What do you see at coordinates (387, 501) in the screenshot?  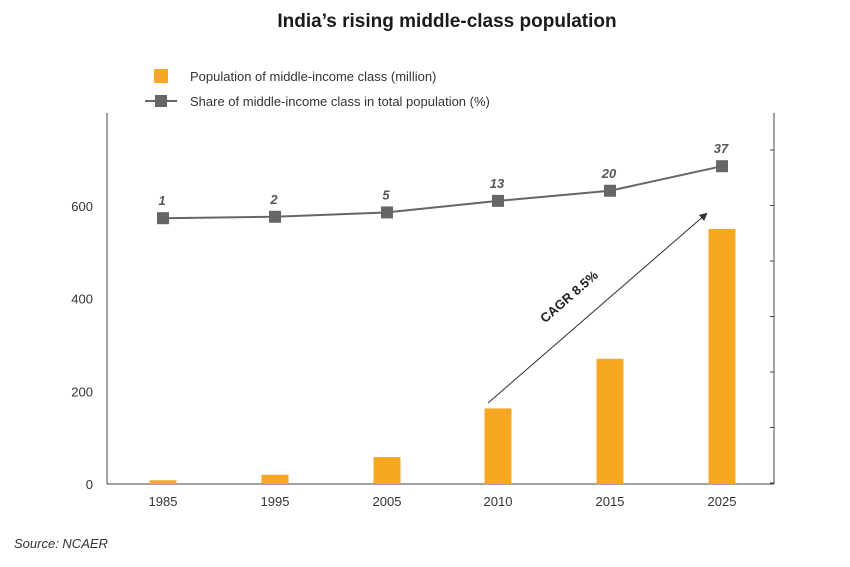 I see `x-tick-label: 2005` at bounding box center [387, 501].